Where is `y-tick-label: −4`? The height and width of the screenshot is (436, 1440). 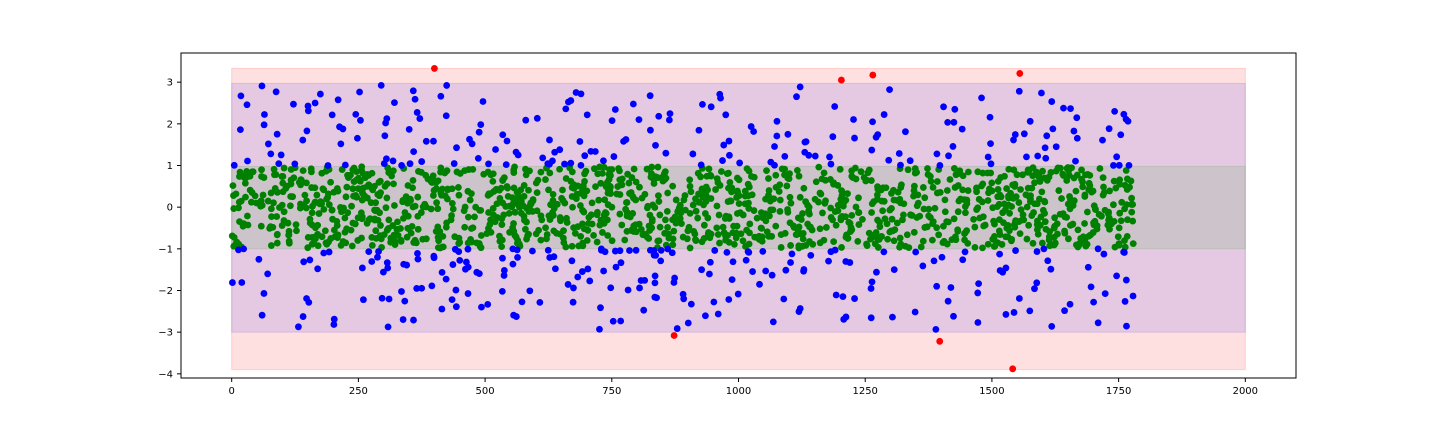
y-tick-label: −4 is located at coordinates (165, 374).